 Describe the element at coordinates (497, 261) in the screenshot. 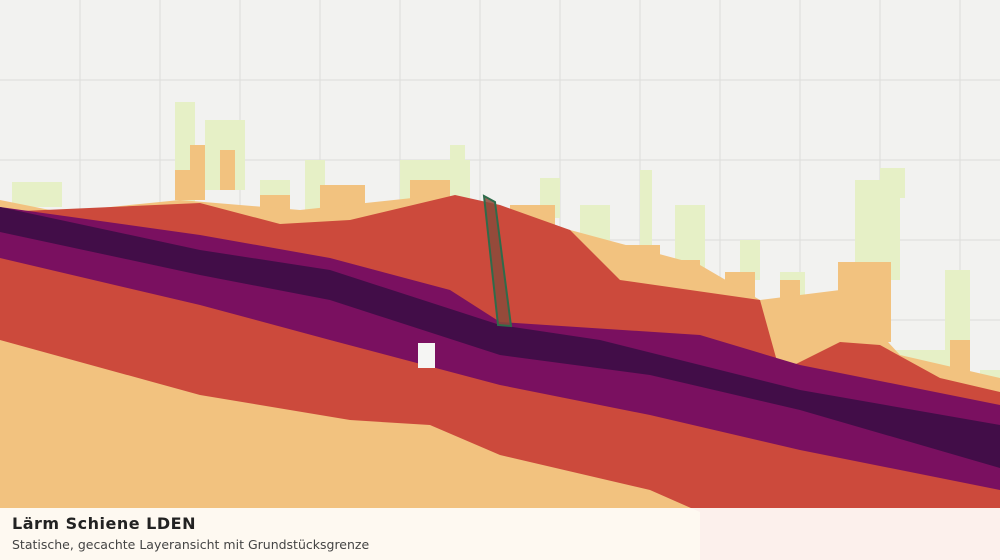

I see `parcel-boundary` at that location.